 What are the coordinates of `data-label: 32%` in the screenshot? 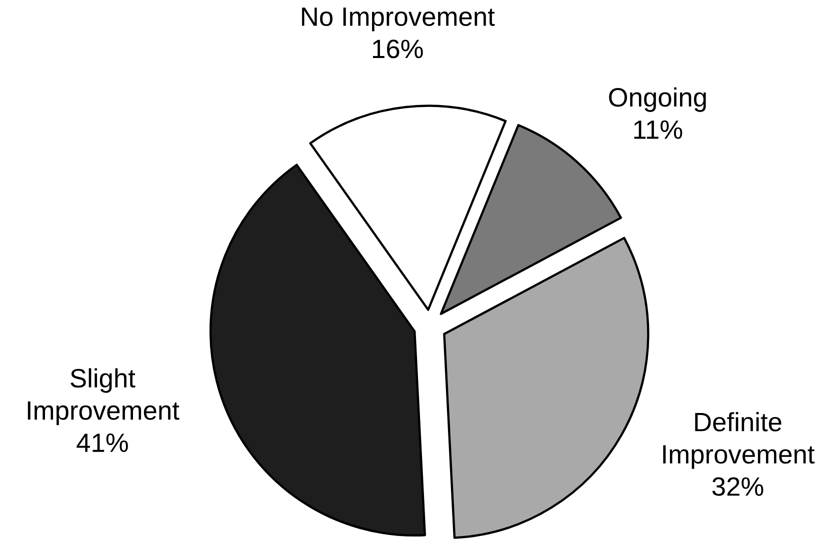 It's located at (738, 486).